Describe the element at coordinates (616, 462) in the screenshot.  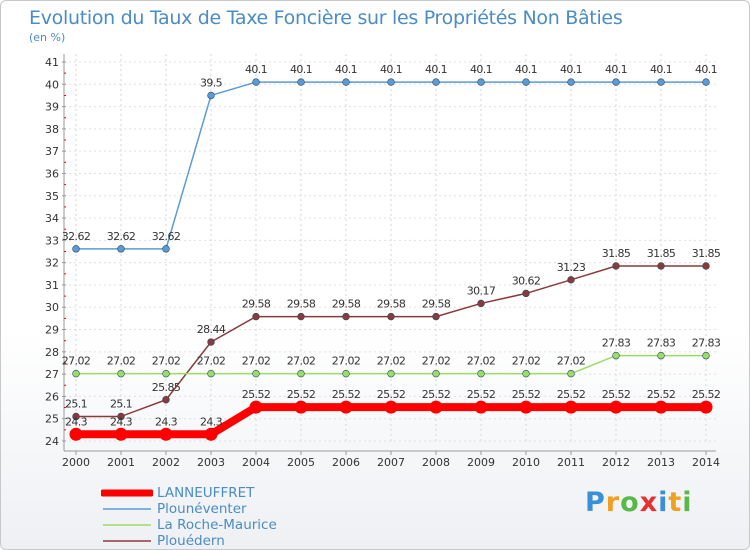
I see `x-tick-label: 2012` at that location.